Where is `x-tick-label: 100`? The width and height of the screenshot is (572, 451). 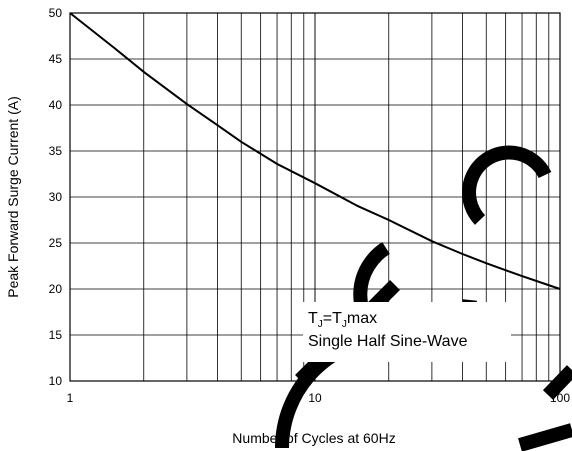 x-tick-label: 100 is located at coordinates (560, 398).